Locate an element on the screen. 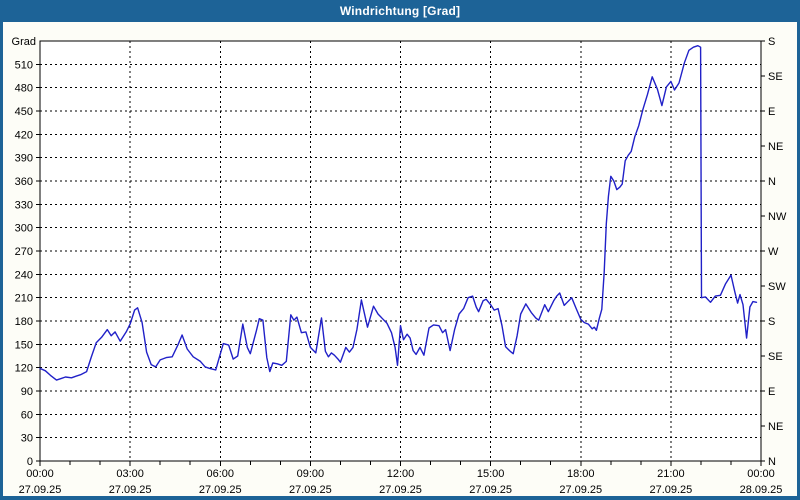 This screenshot has width=800, height=500. y-left-tick-label: 300 is located at coordinates (24, 229).